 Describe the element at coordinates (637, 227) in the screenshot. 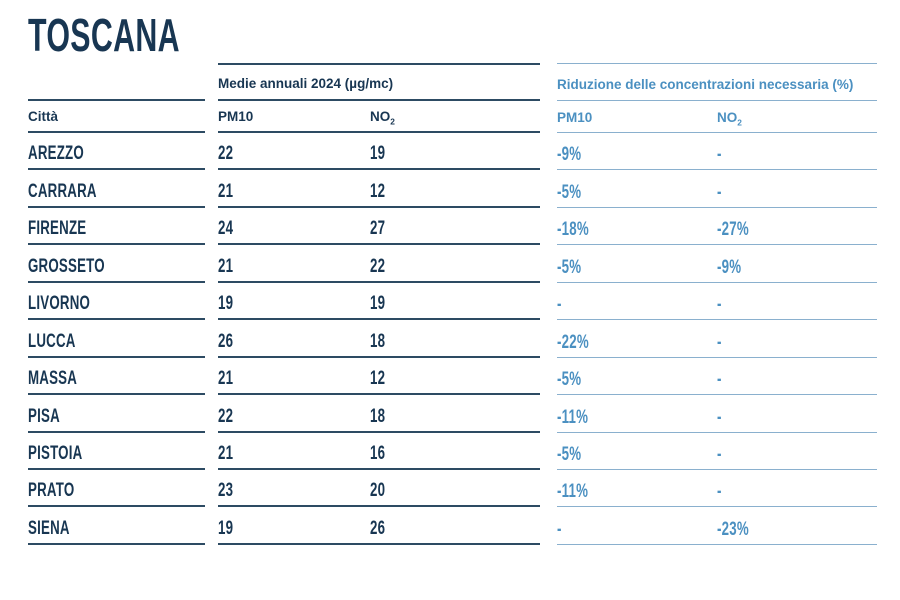

I see `reduction-pm10-value-cell: -18%` at that location.